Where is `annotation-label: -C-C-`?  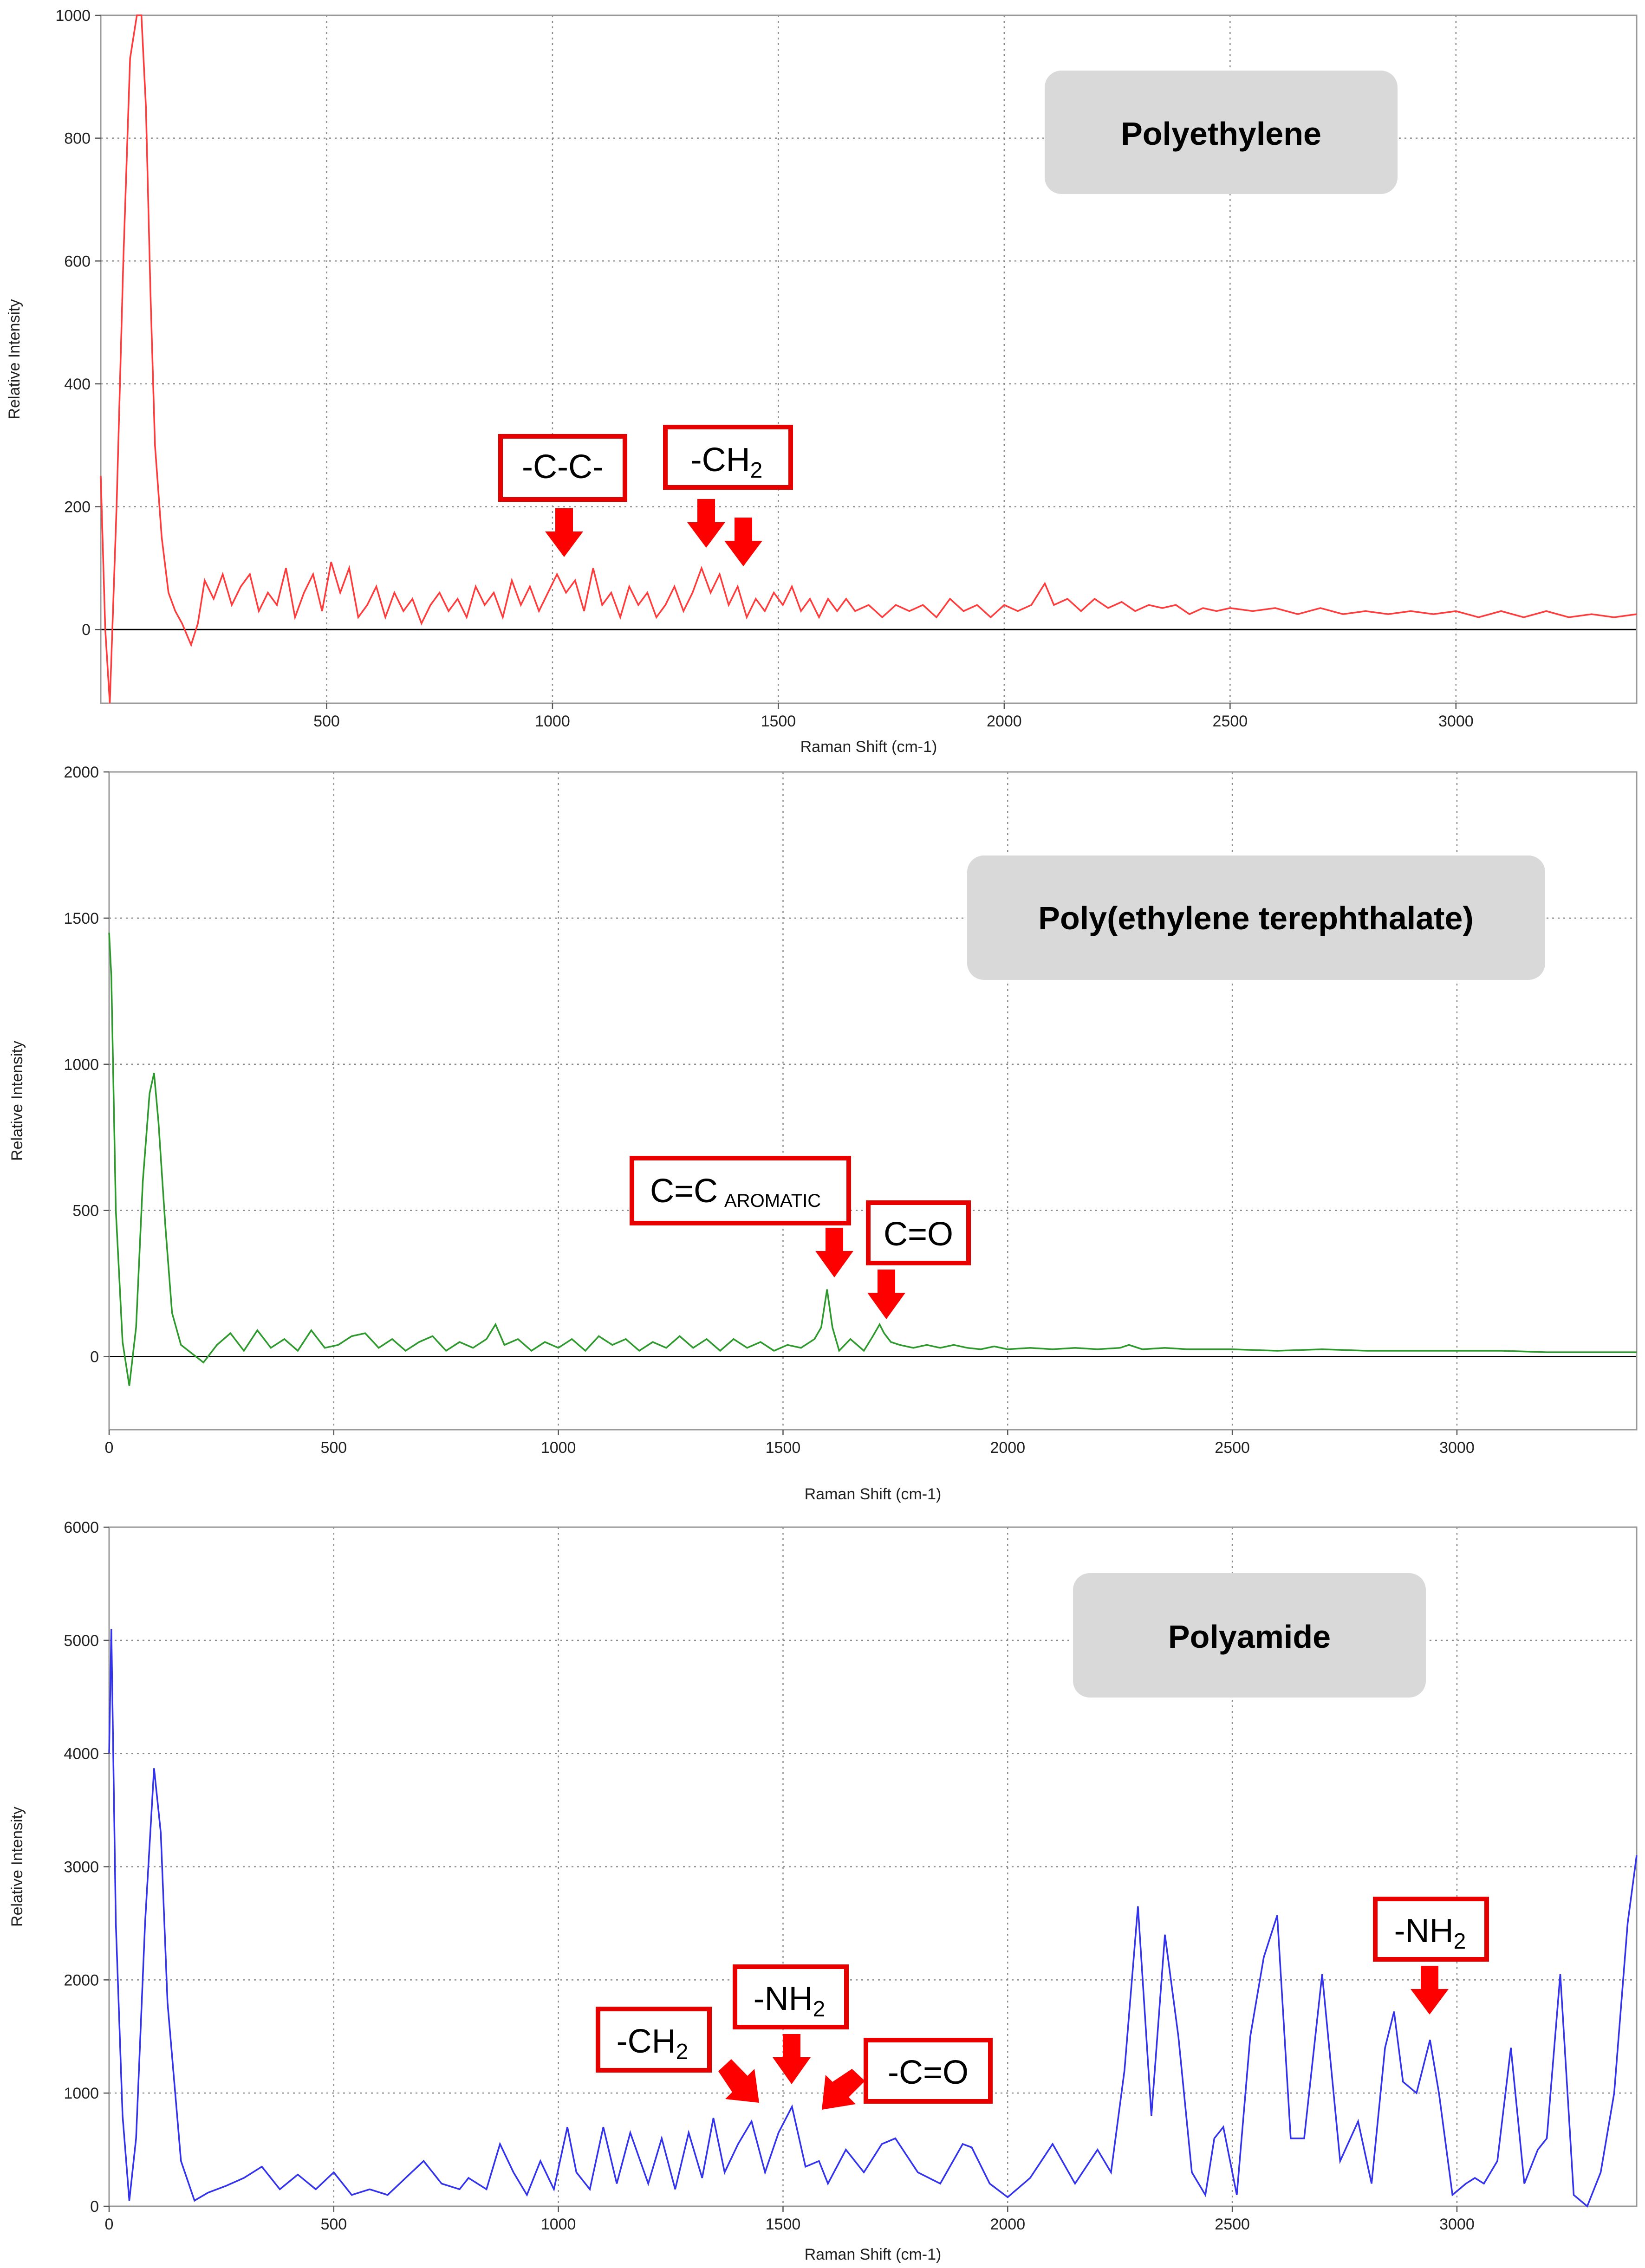
annotation-label: -C-C- is located at coordinates (563, 467).